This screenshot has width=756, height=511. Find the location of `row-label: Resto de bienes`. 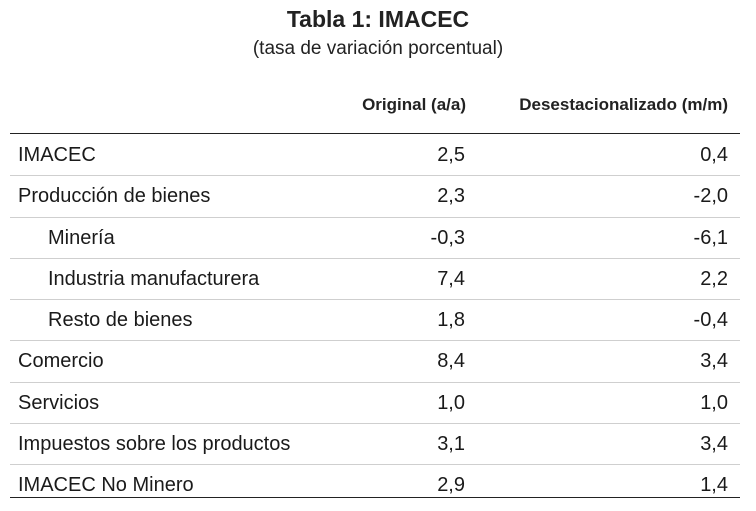

row-label: Resto de bienes is located at coordinates (120, 320).